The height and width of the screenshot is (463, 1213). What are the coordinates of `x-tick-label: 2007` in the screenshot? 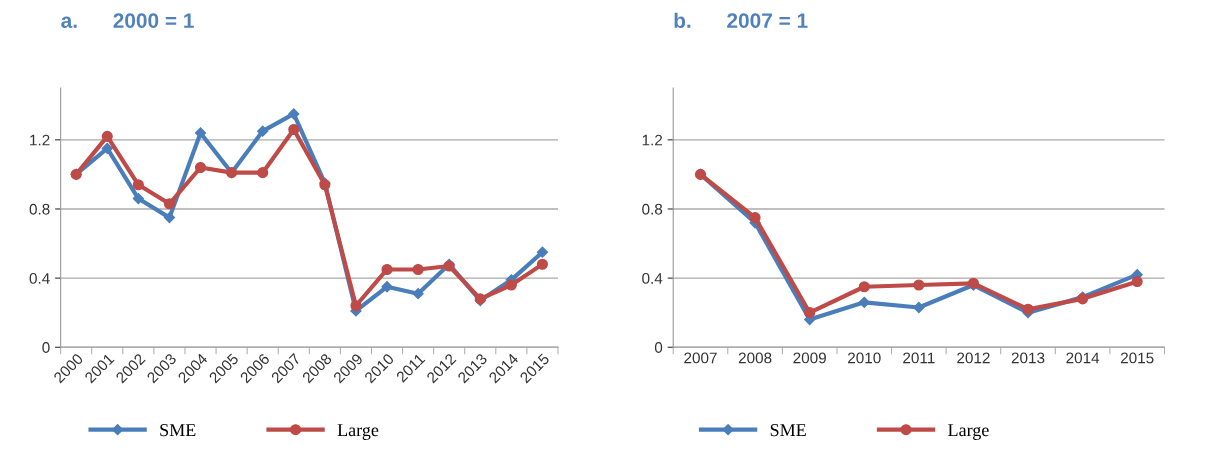 It's located at (700, 358).